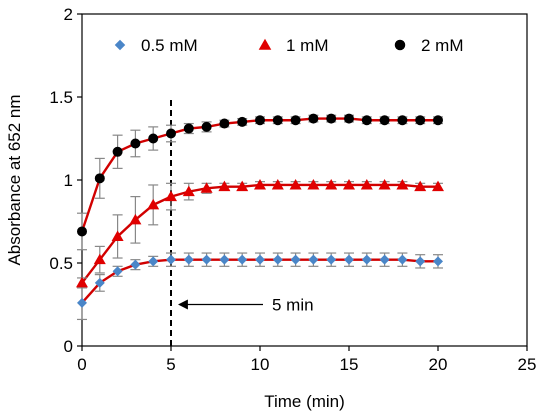 The height and width of the screenshot is (417, 550). What do you see at coordinates (527, 364) in the screenshot?
I see `x-tick-label: 25` at bounding box center [527, 364].